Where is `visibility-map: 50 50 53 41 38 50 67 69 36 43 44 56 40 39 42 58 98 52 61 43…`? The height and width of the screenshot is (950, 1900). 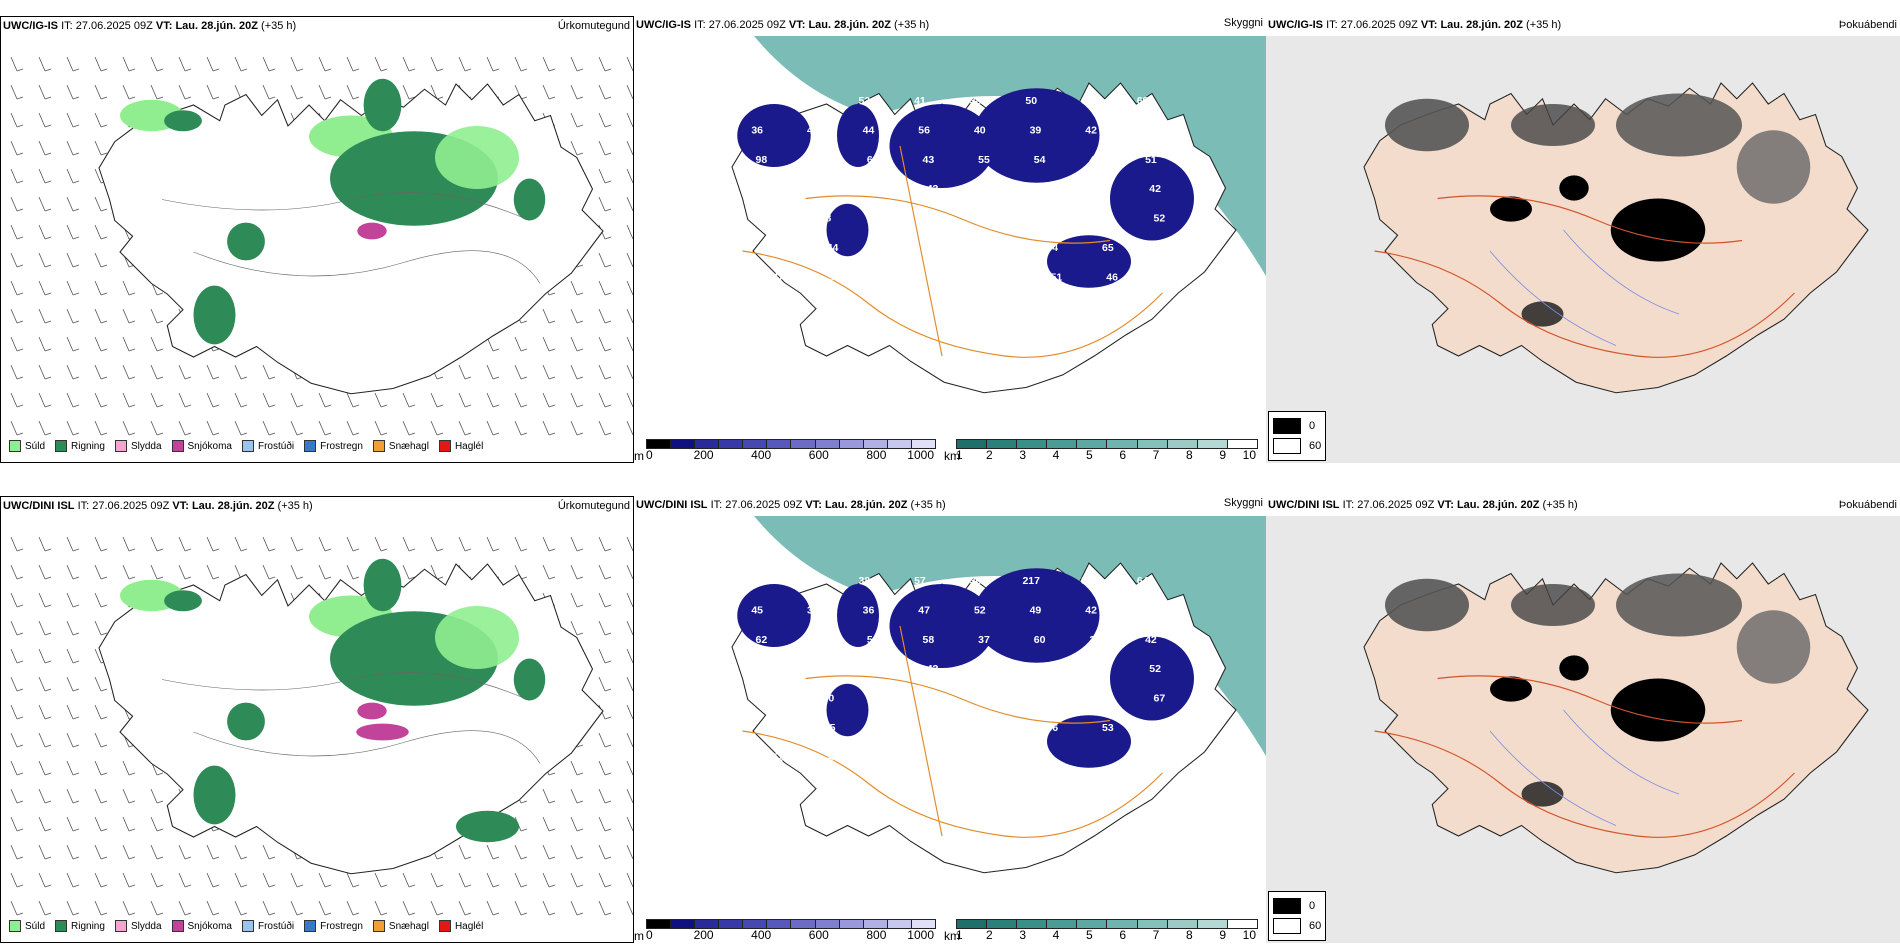 visibility-map: 50 50 53 41 38 50 67 69 36 43 44 56 40 39 42 58 98 52 61 43… is located at coordinates (950, 236).